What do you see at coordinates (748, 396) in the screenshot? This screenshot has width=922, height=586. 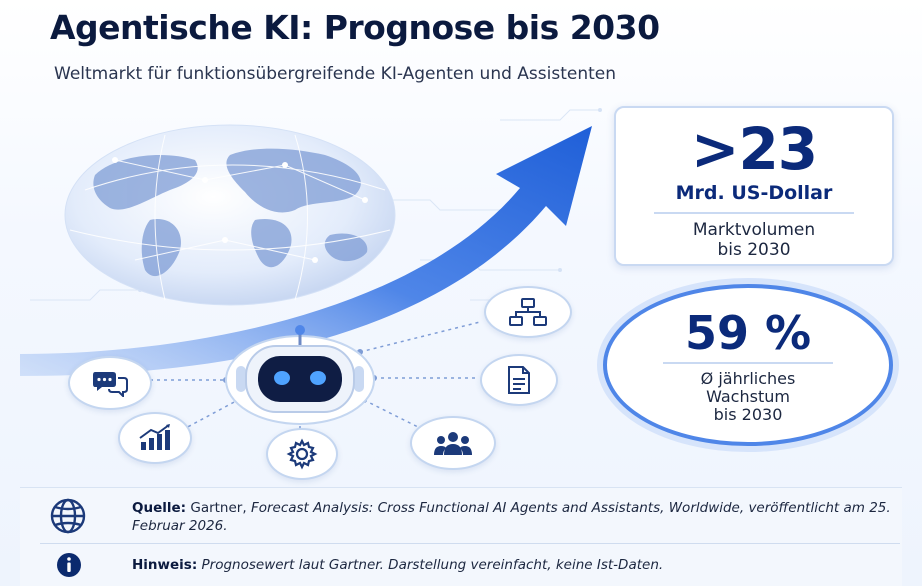 I see `growth-rate-label-line2: Wachstum` at bounding box center [748, 396].